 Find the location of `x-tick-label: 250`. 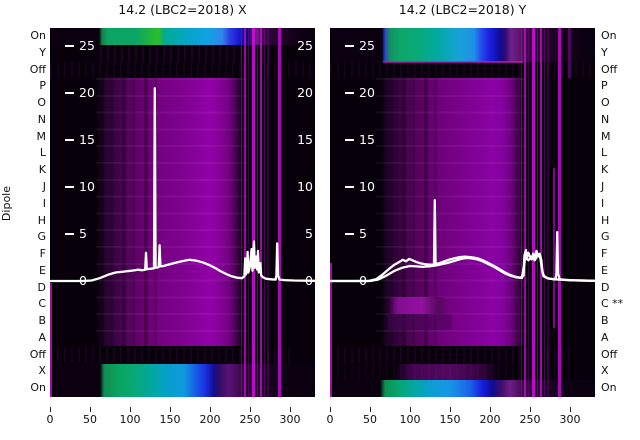

x-tick-label: 250 is located at coordinates (250, 419).